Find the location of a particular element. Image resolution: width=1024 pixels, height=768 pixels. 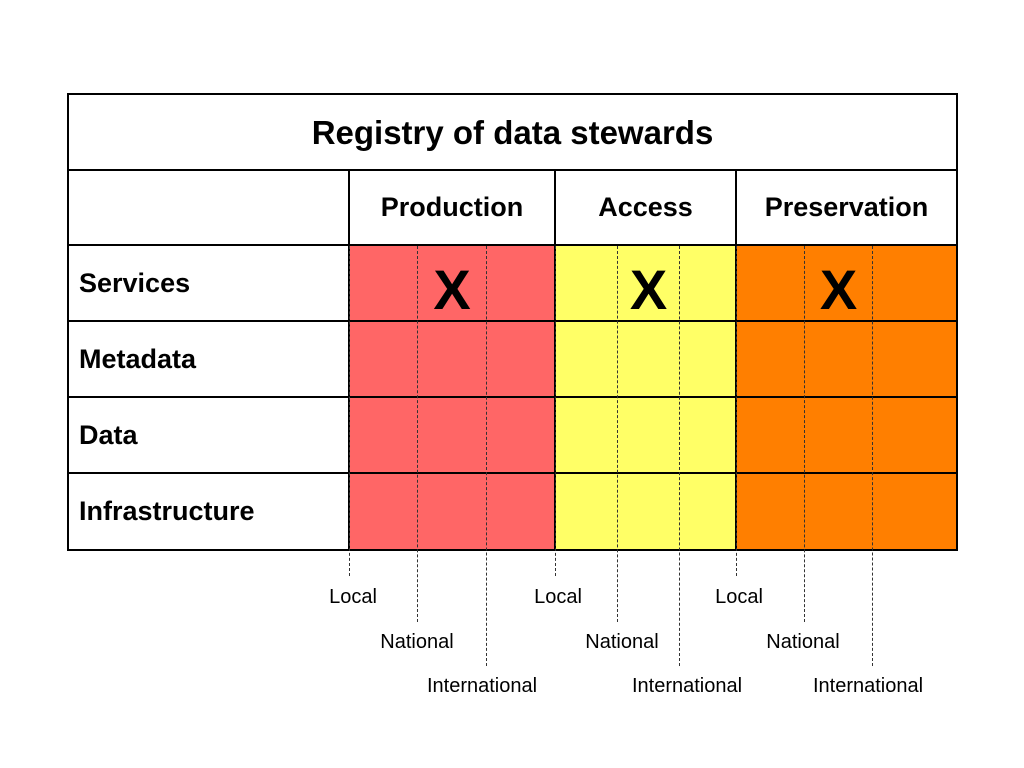

row-header-infrastructure: Infrastructure is located at coordinates (167, 510).